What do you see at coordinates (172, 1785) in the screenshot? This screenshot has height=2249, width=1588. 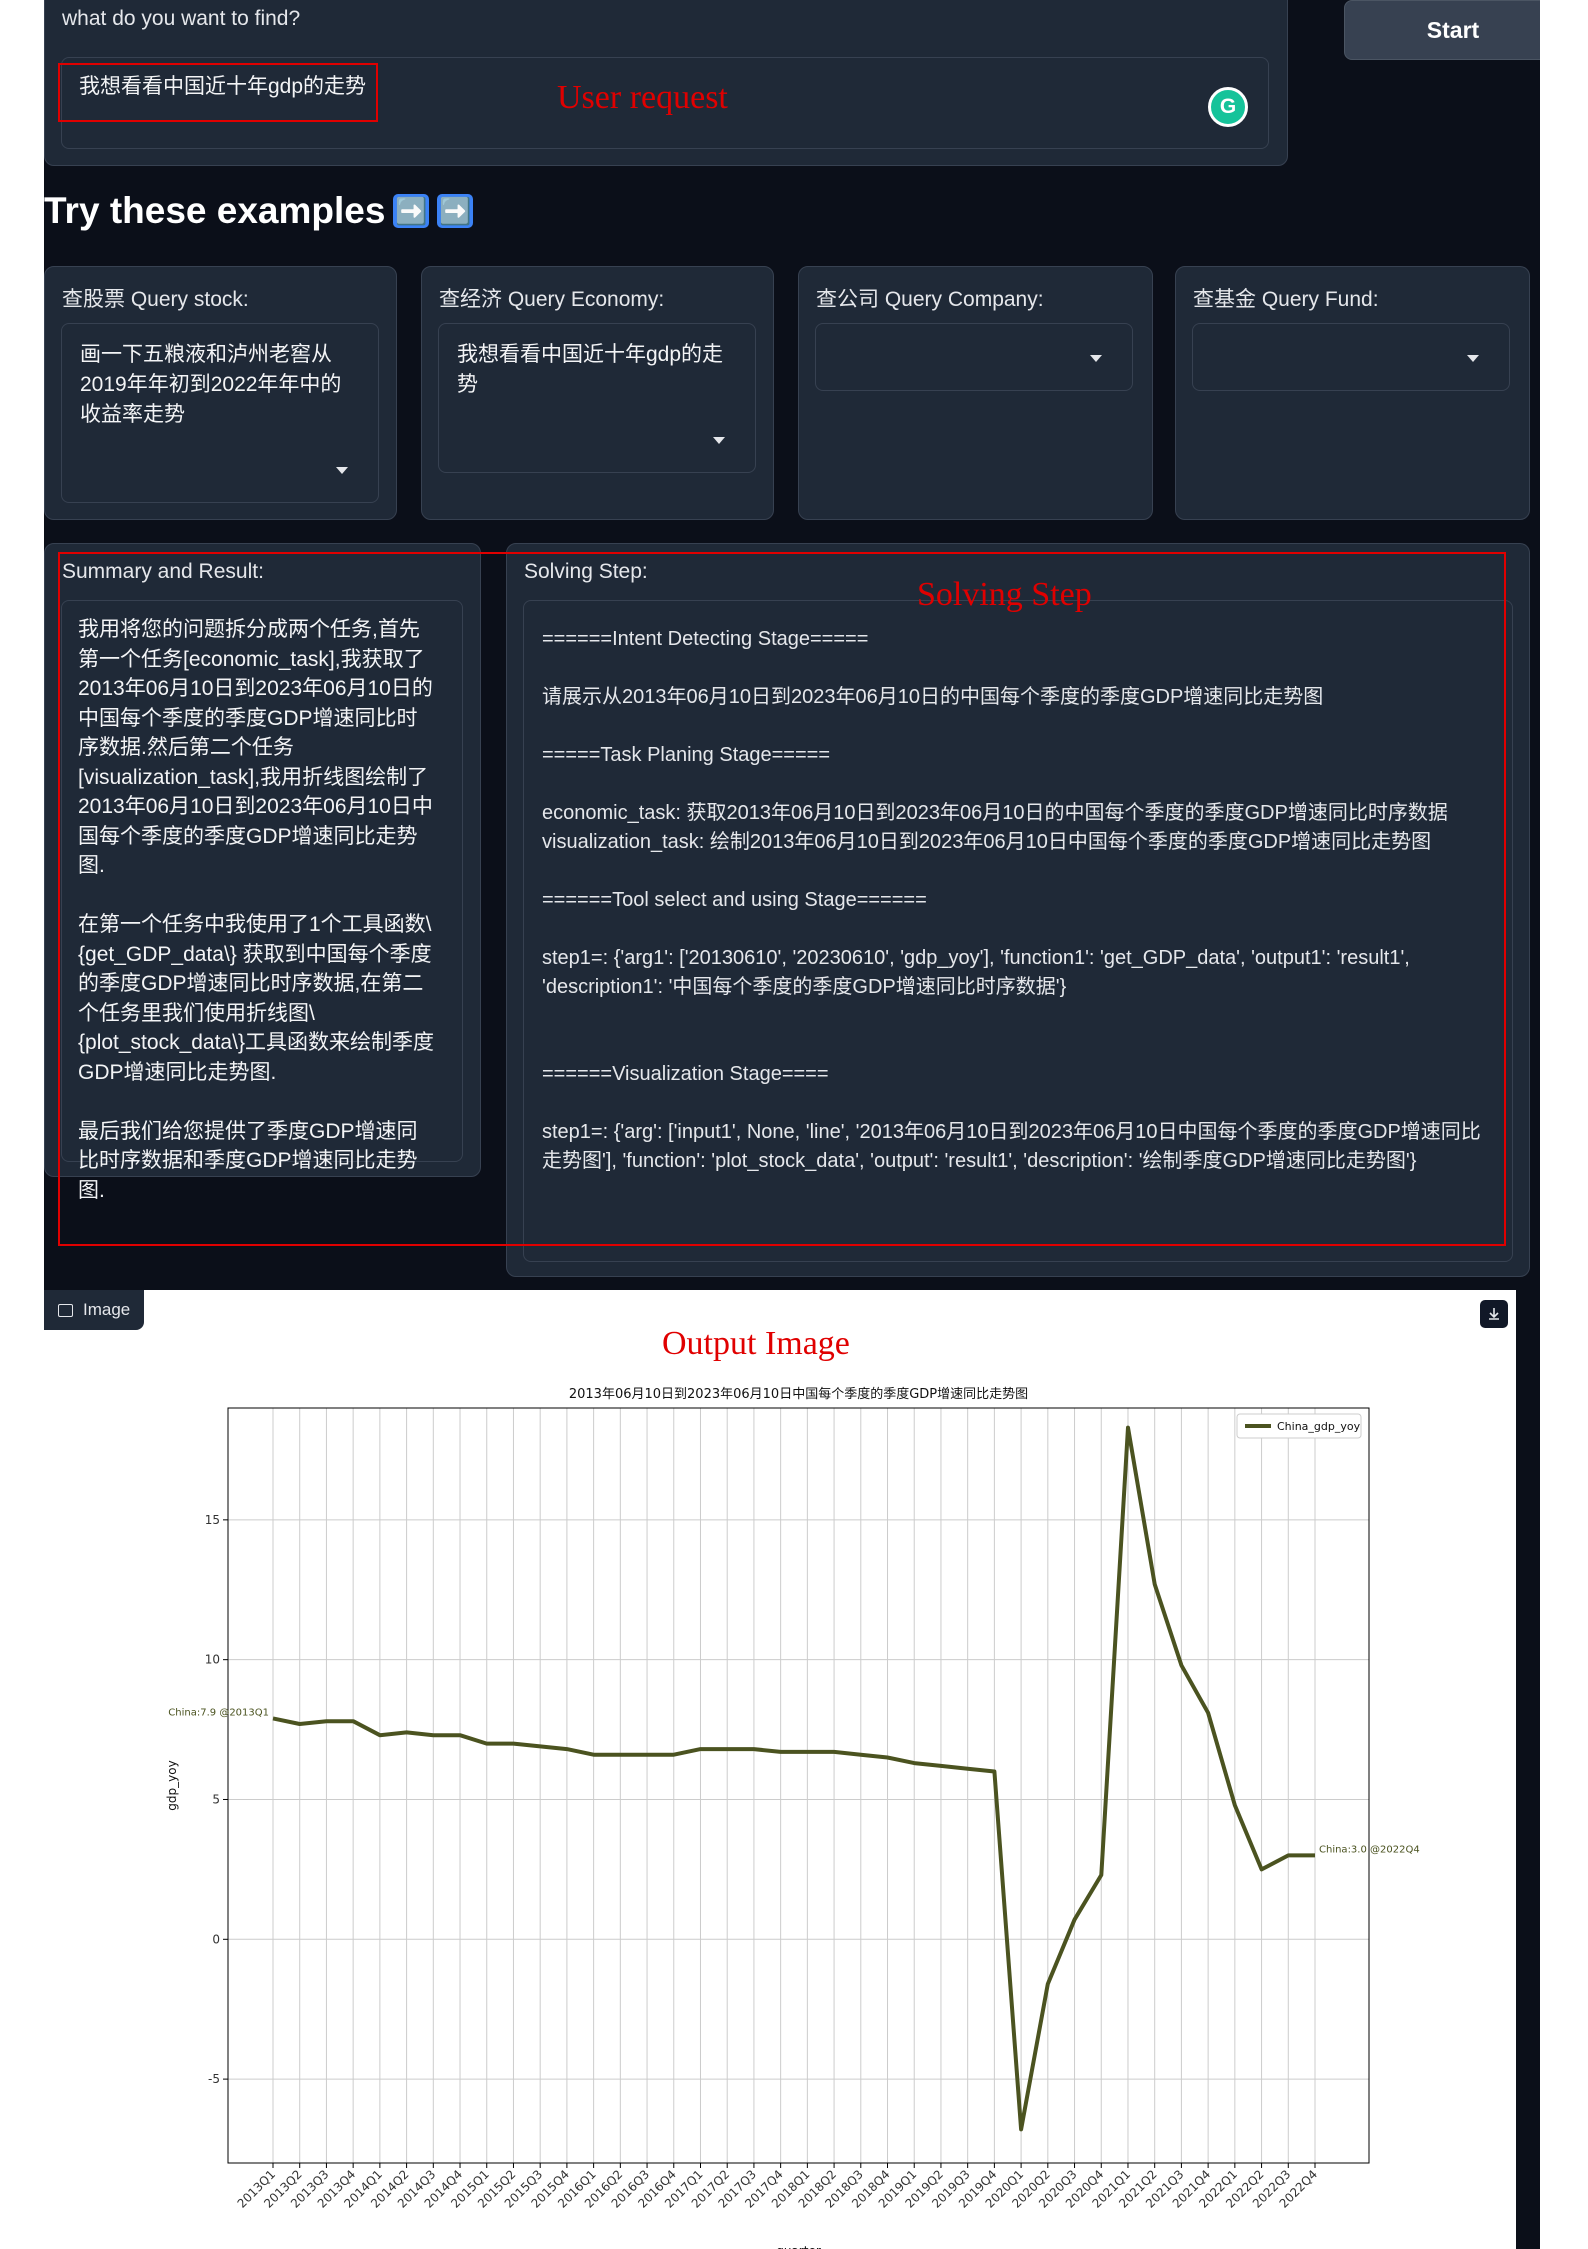 I see `y-axis-label: gdp_yoy` at bounding box center [172, 1785].